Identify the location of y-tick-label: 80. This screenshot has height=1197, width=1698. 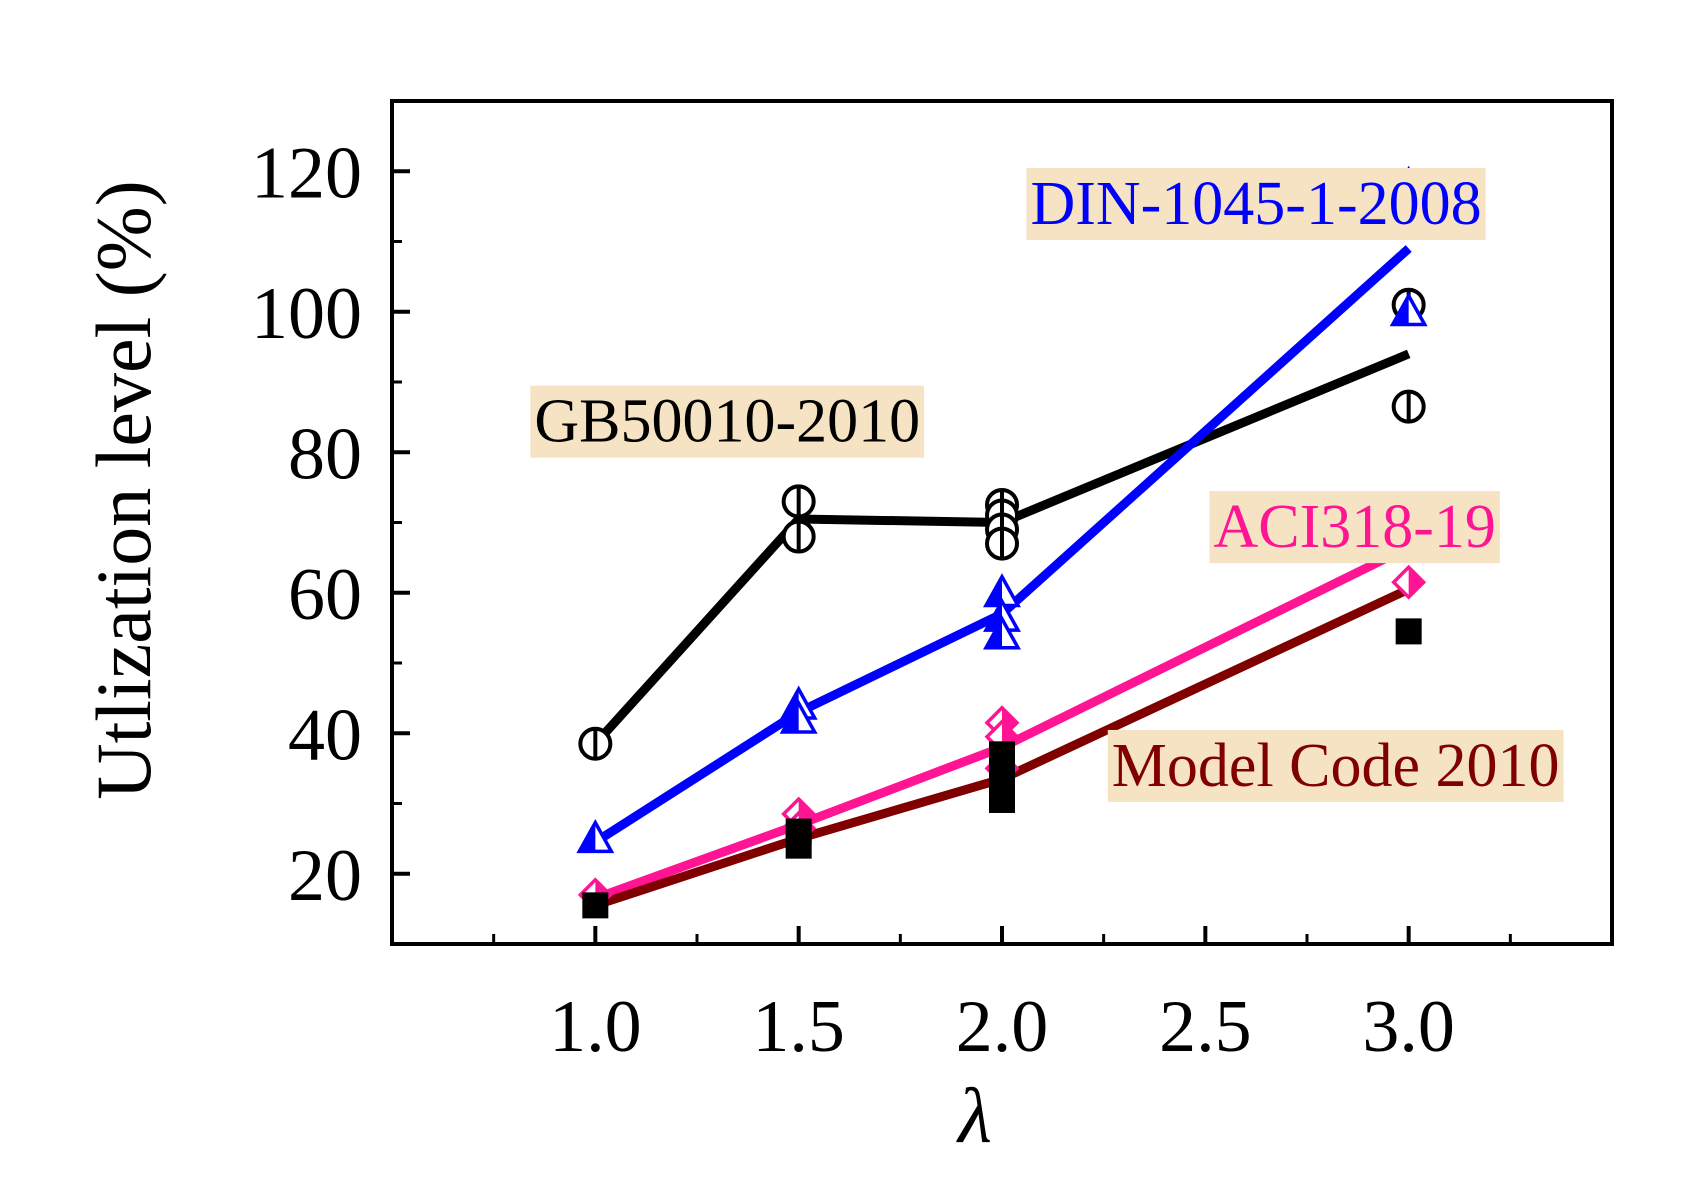
(325, 454).